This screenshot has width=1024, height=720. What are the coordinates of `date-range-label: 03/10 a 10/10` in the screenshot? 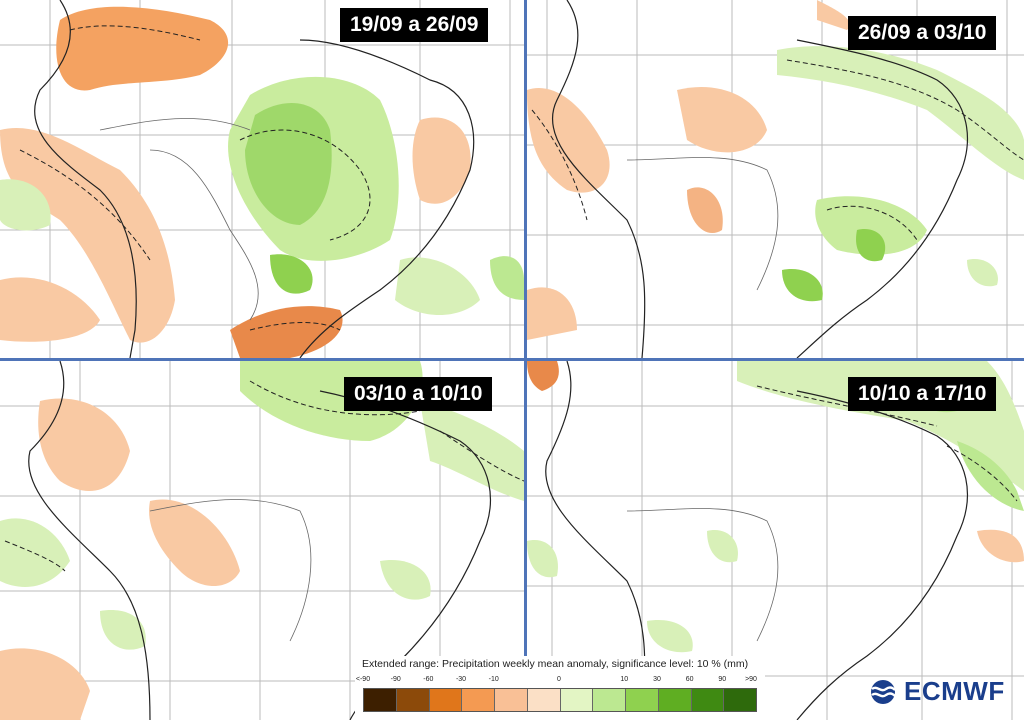 It's located at (418, 394).